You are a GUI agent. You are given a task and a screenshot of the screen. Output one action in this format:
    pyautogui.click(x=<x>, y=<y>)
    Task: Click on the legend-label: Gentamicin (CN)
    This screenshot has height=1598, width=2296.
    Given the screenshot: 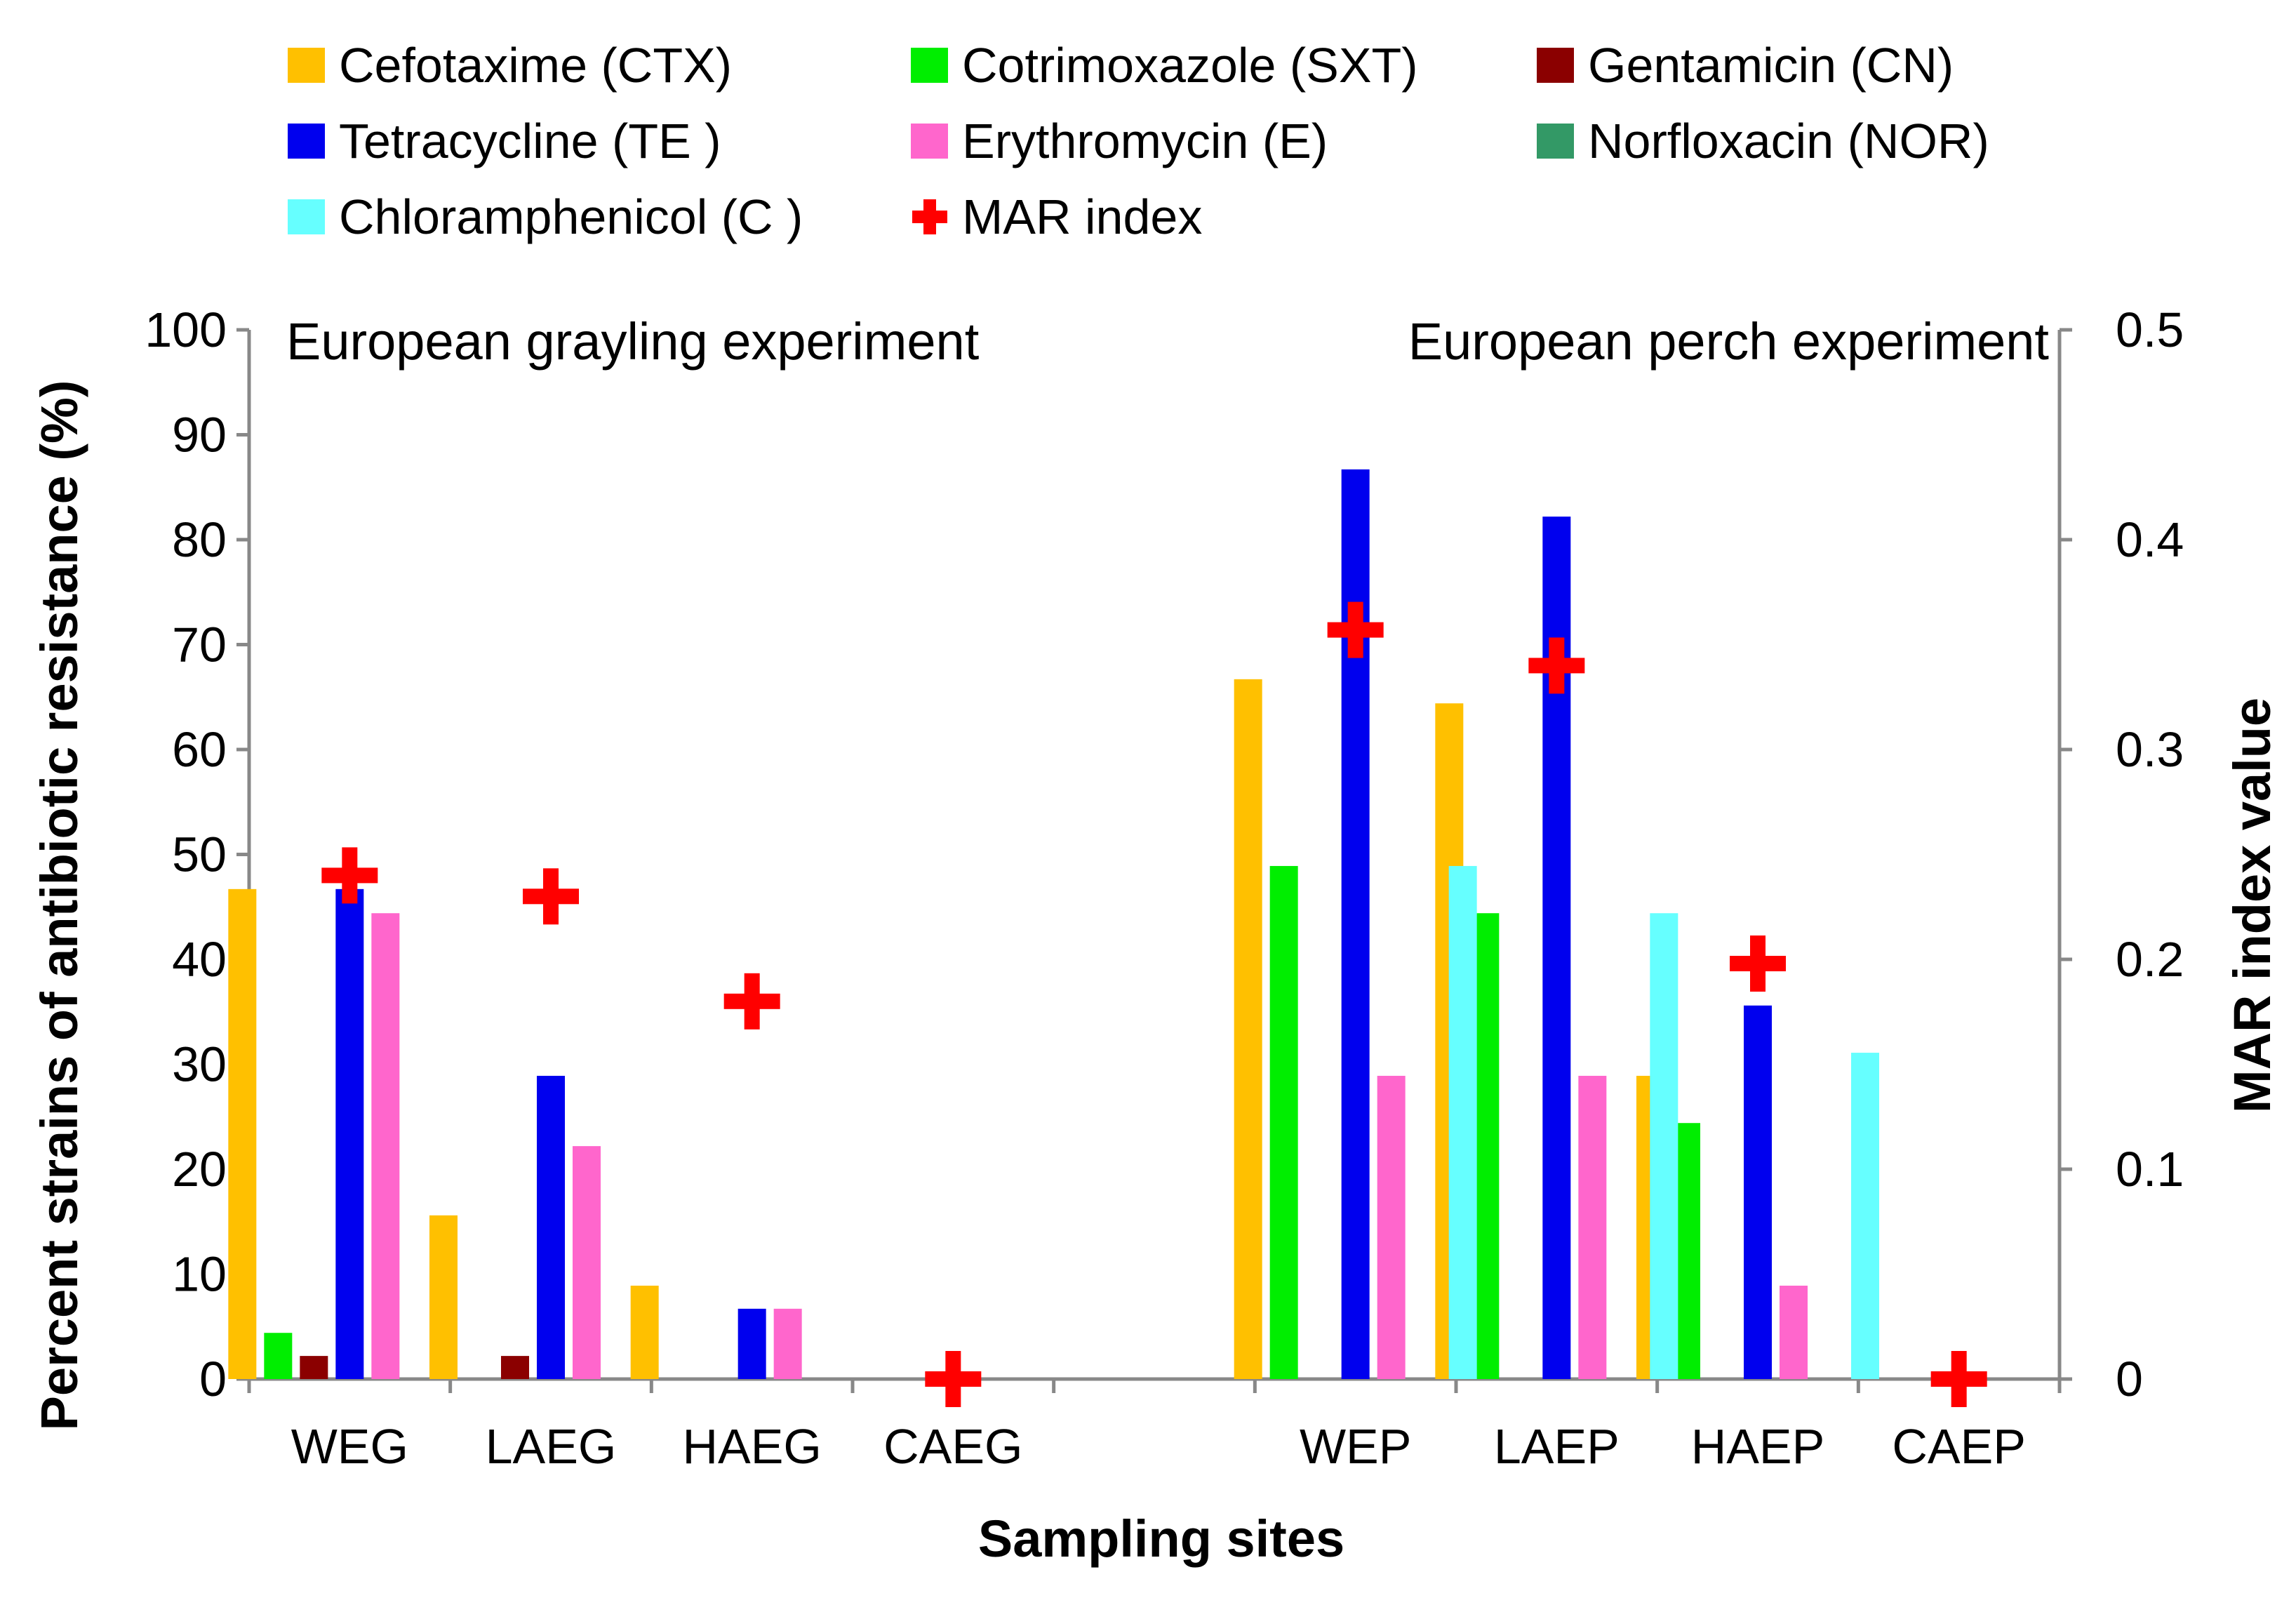 What is the action you would take?
    pyautogui.click(x=1771, y=65)
    